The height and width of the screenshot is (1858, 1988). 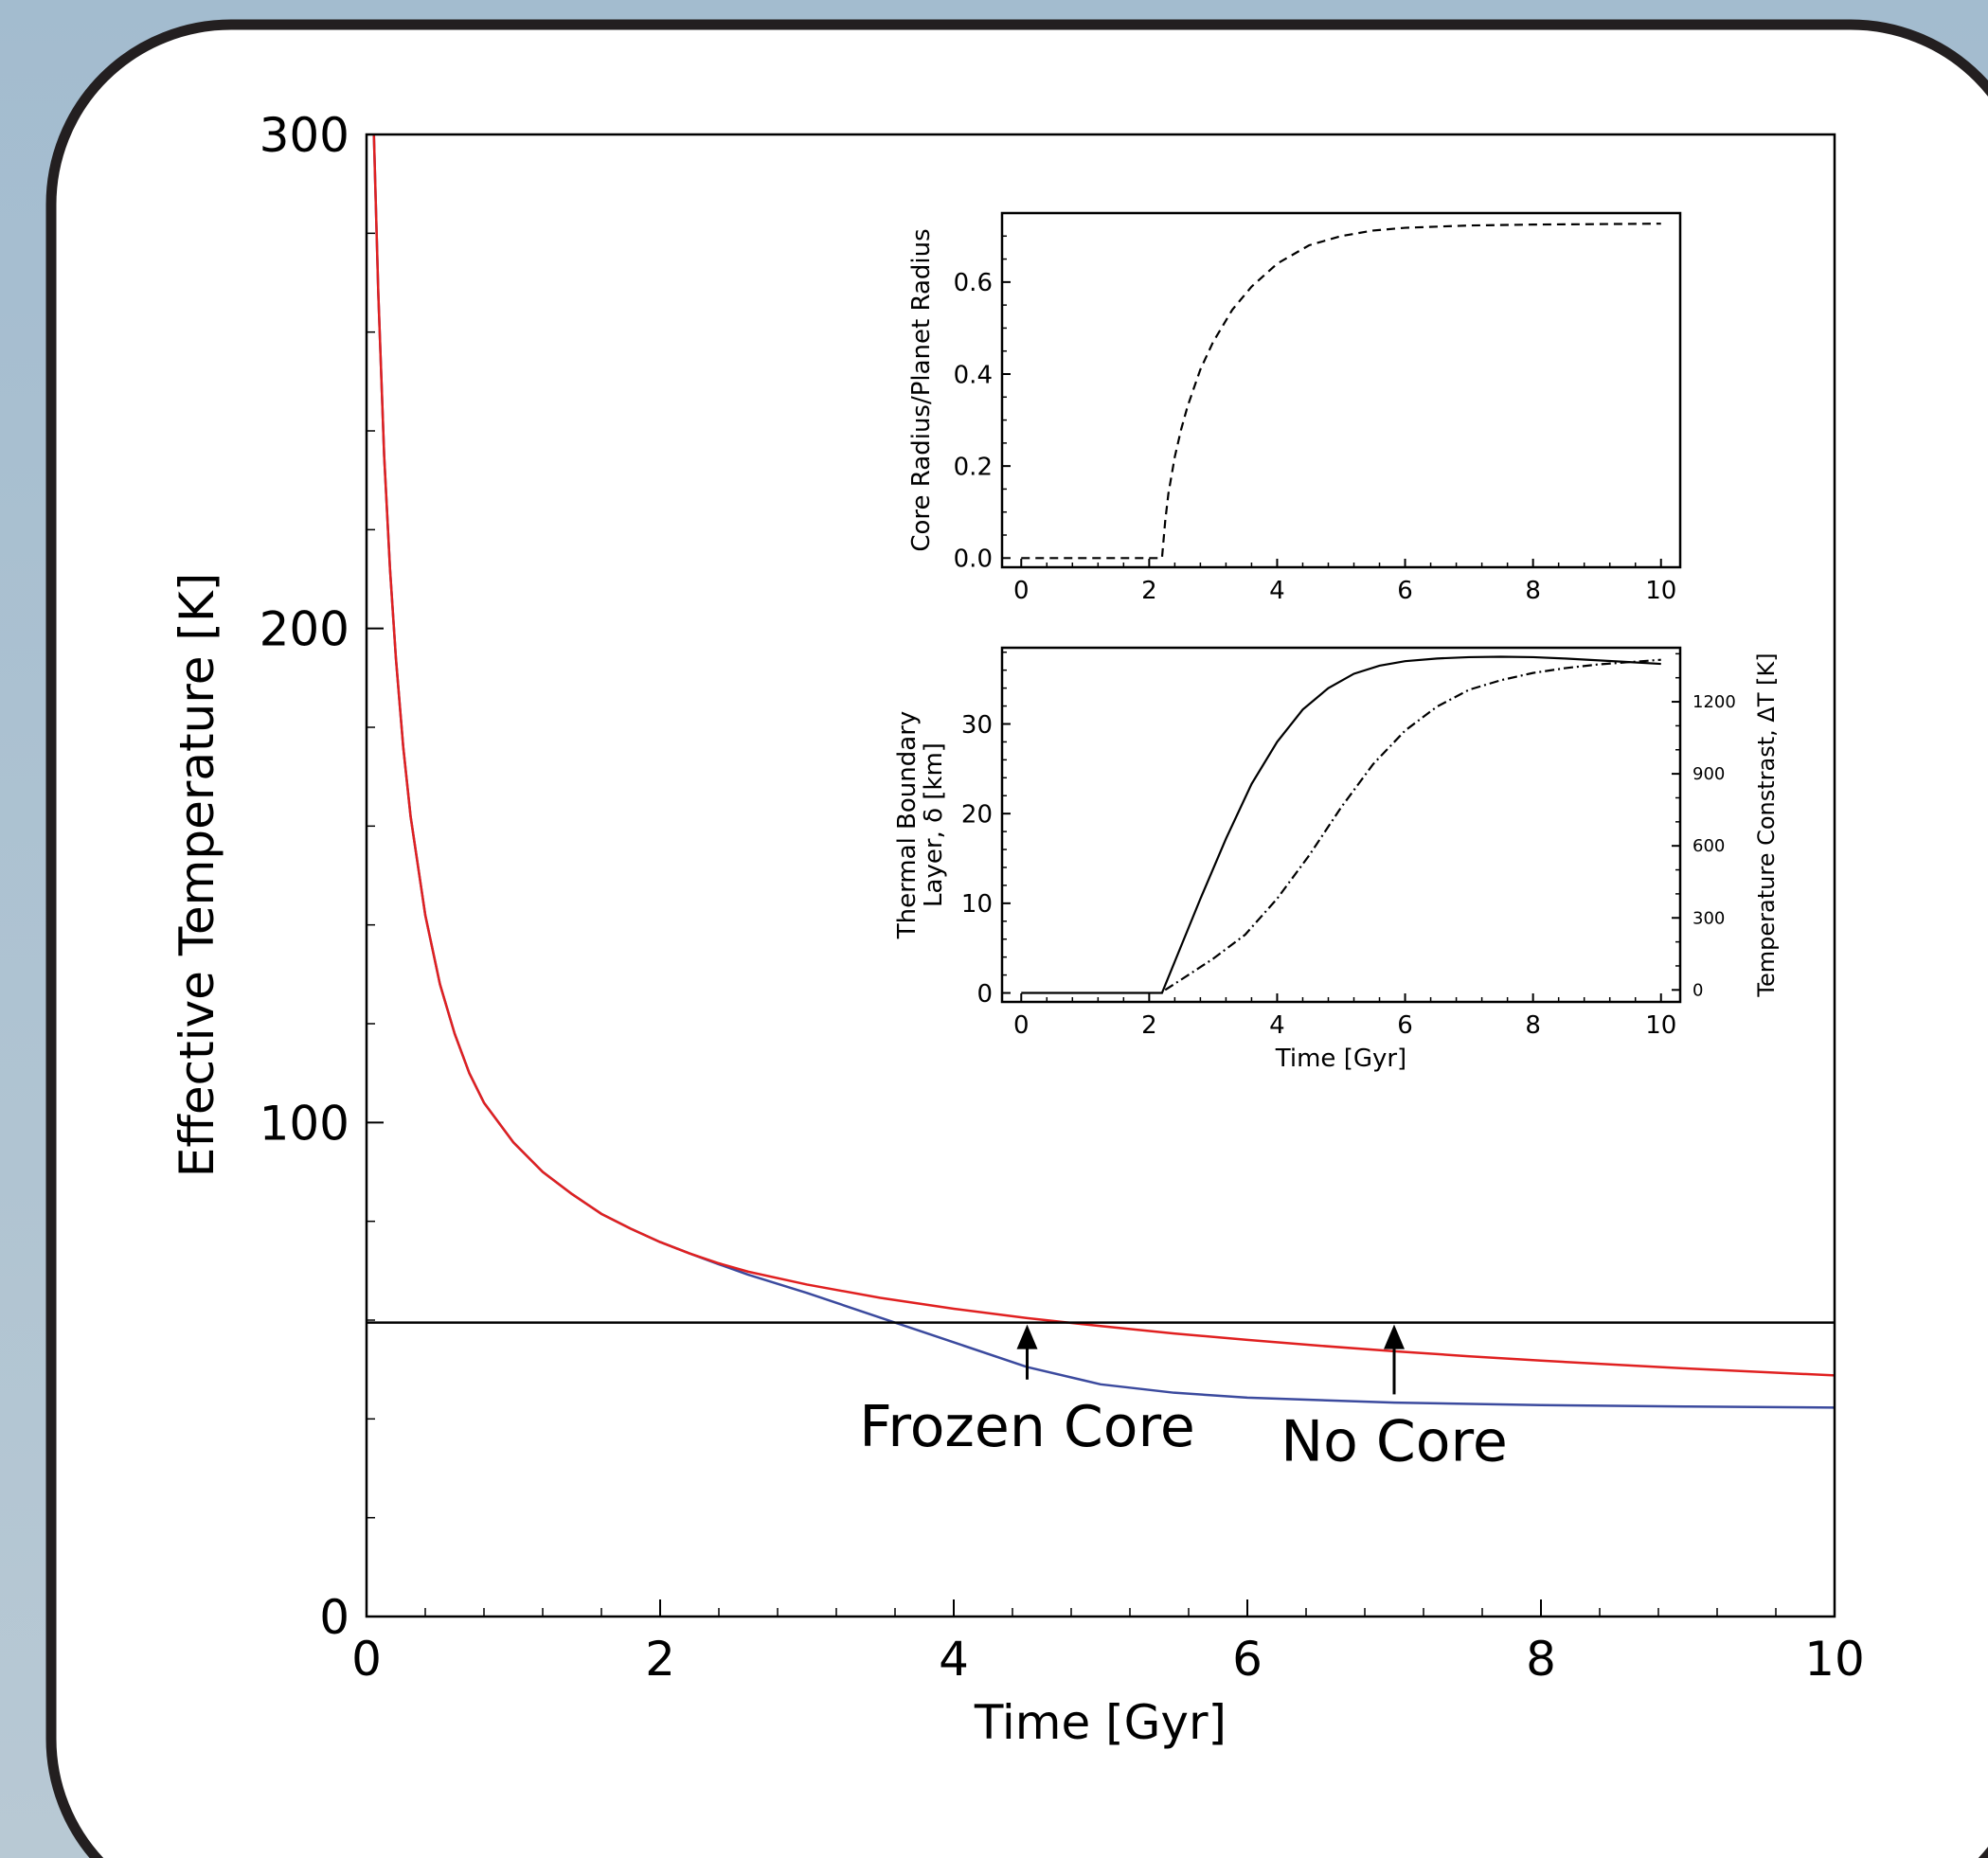 What do you see at coordinates (974, 468) in the screenshot?
I see `y-tick-label: 0.2` at bounding box center [974, 468].